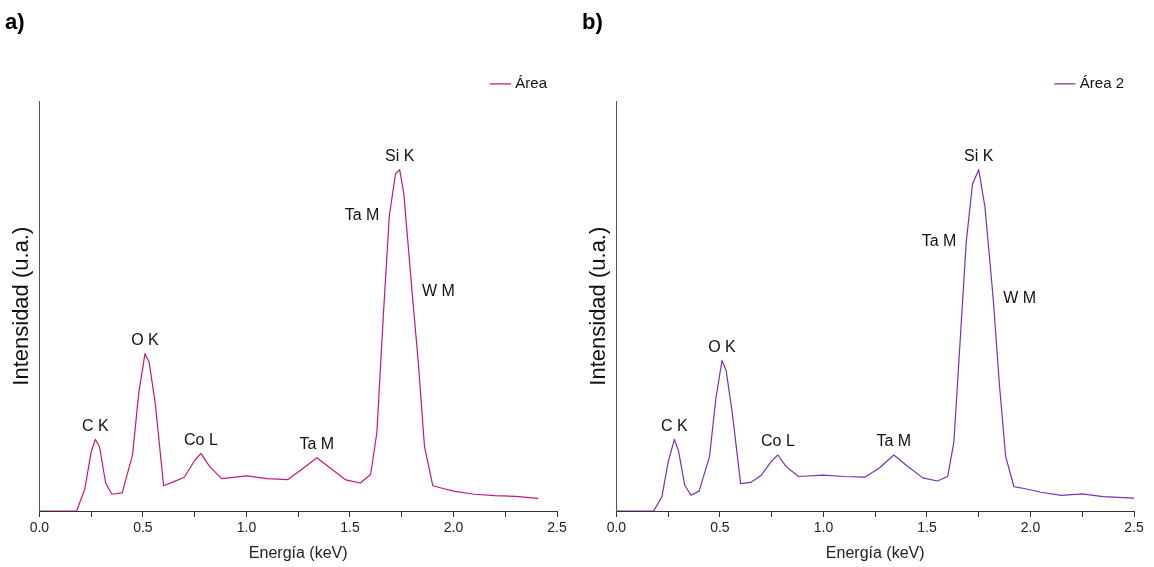  Describe the element at coordinates (592, 22) in the screenshot. I see `chart-title: b)` at that location.